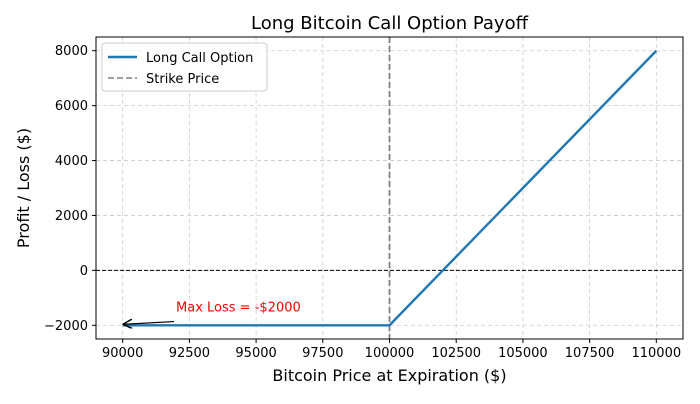 The image size is (700, 404). I want to click on x-tick-label: 105000, so click(523, 353).